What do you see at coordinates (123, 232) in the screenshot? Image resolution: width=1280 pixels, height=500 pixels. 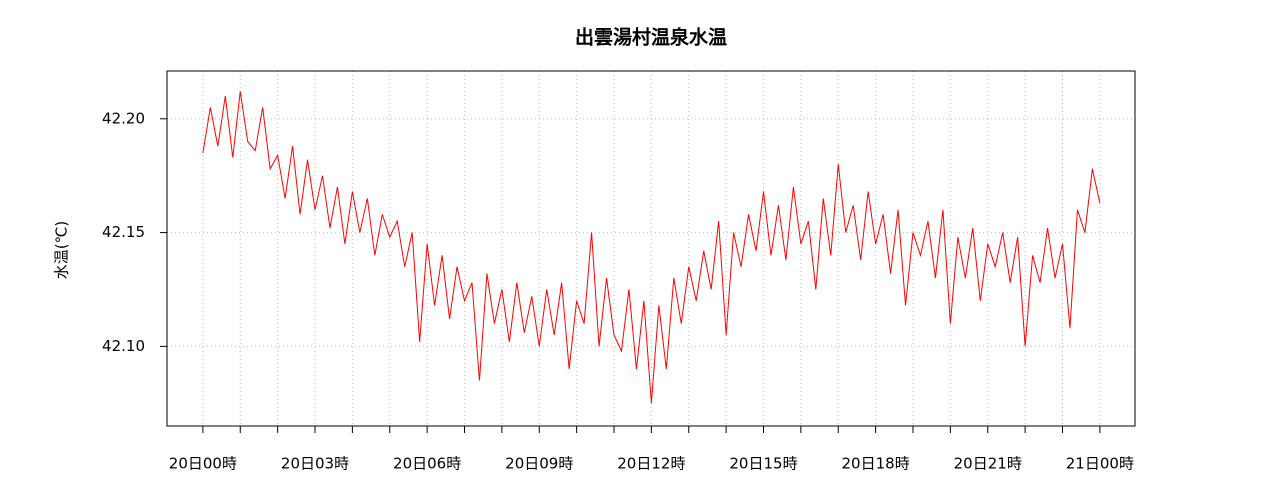 I see `y-tick-label: 42.15` at bounding box center [123, 232].